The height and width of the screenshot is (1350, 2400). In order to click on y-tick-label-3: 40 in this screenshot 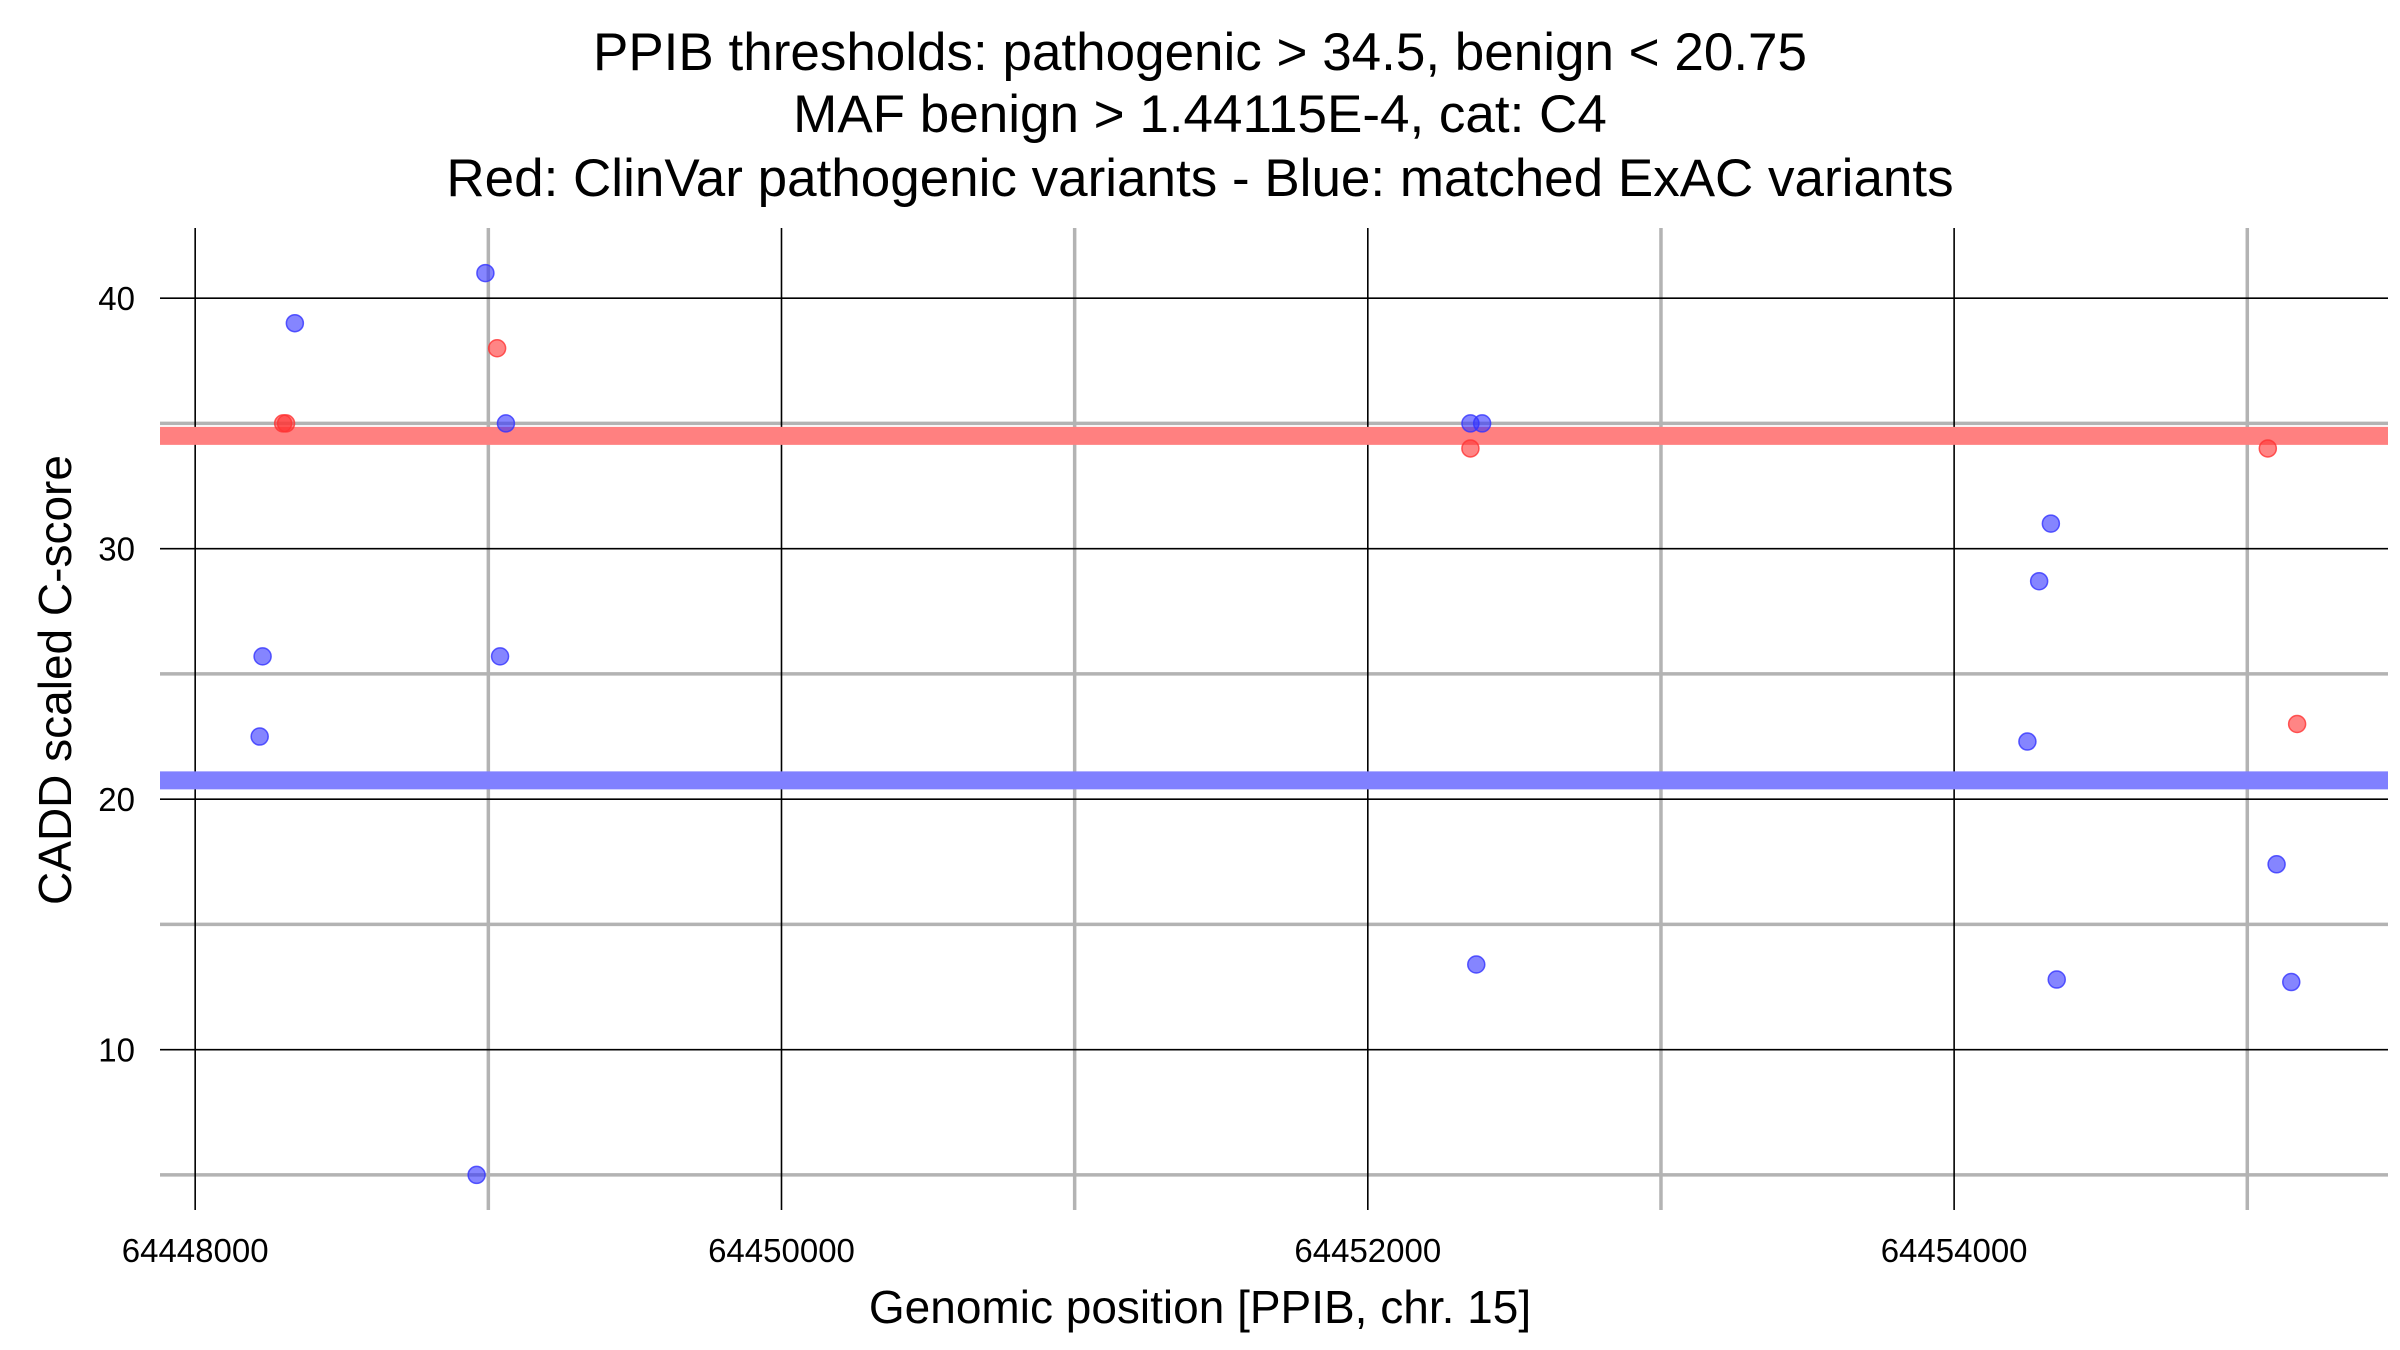, I will do `click(116, 298)`.